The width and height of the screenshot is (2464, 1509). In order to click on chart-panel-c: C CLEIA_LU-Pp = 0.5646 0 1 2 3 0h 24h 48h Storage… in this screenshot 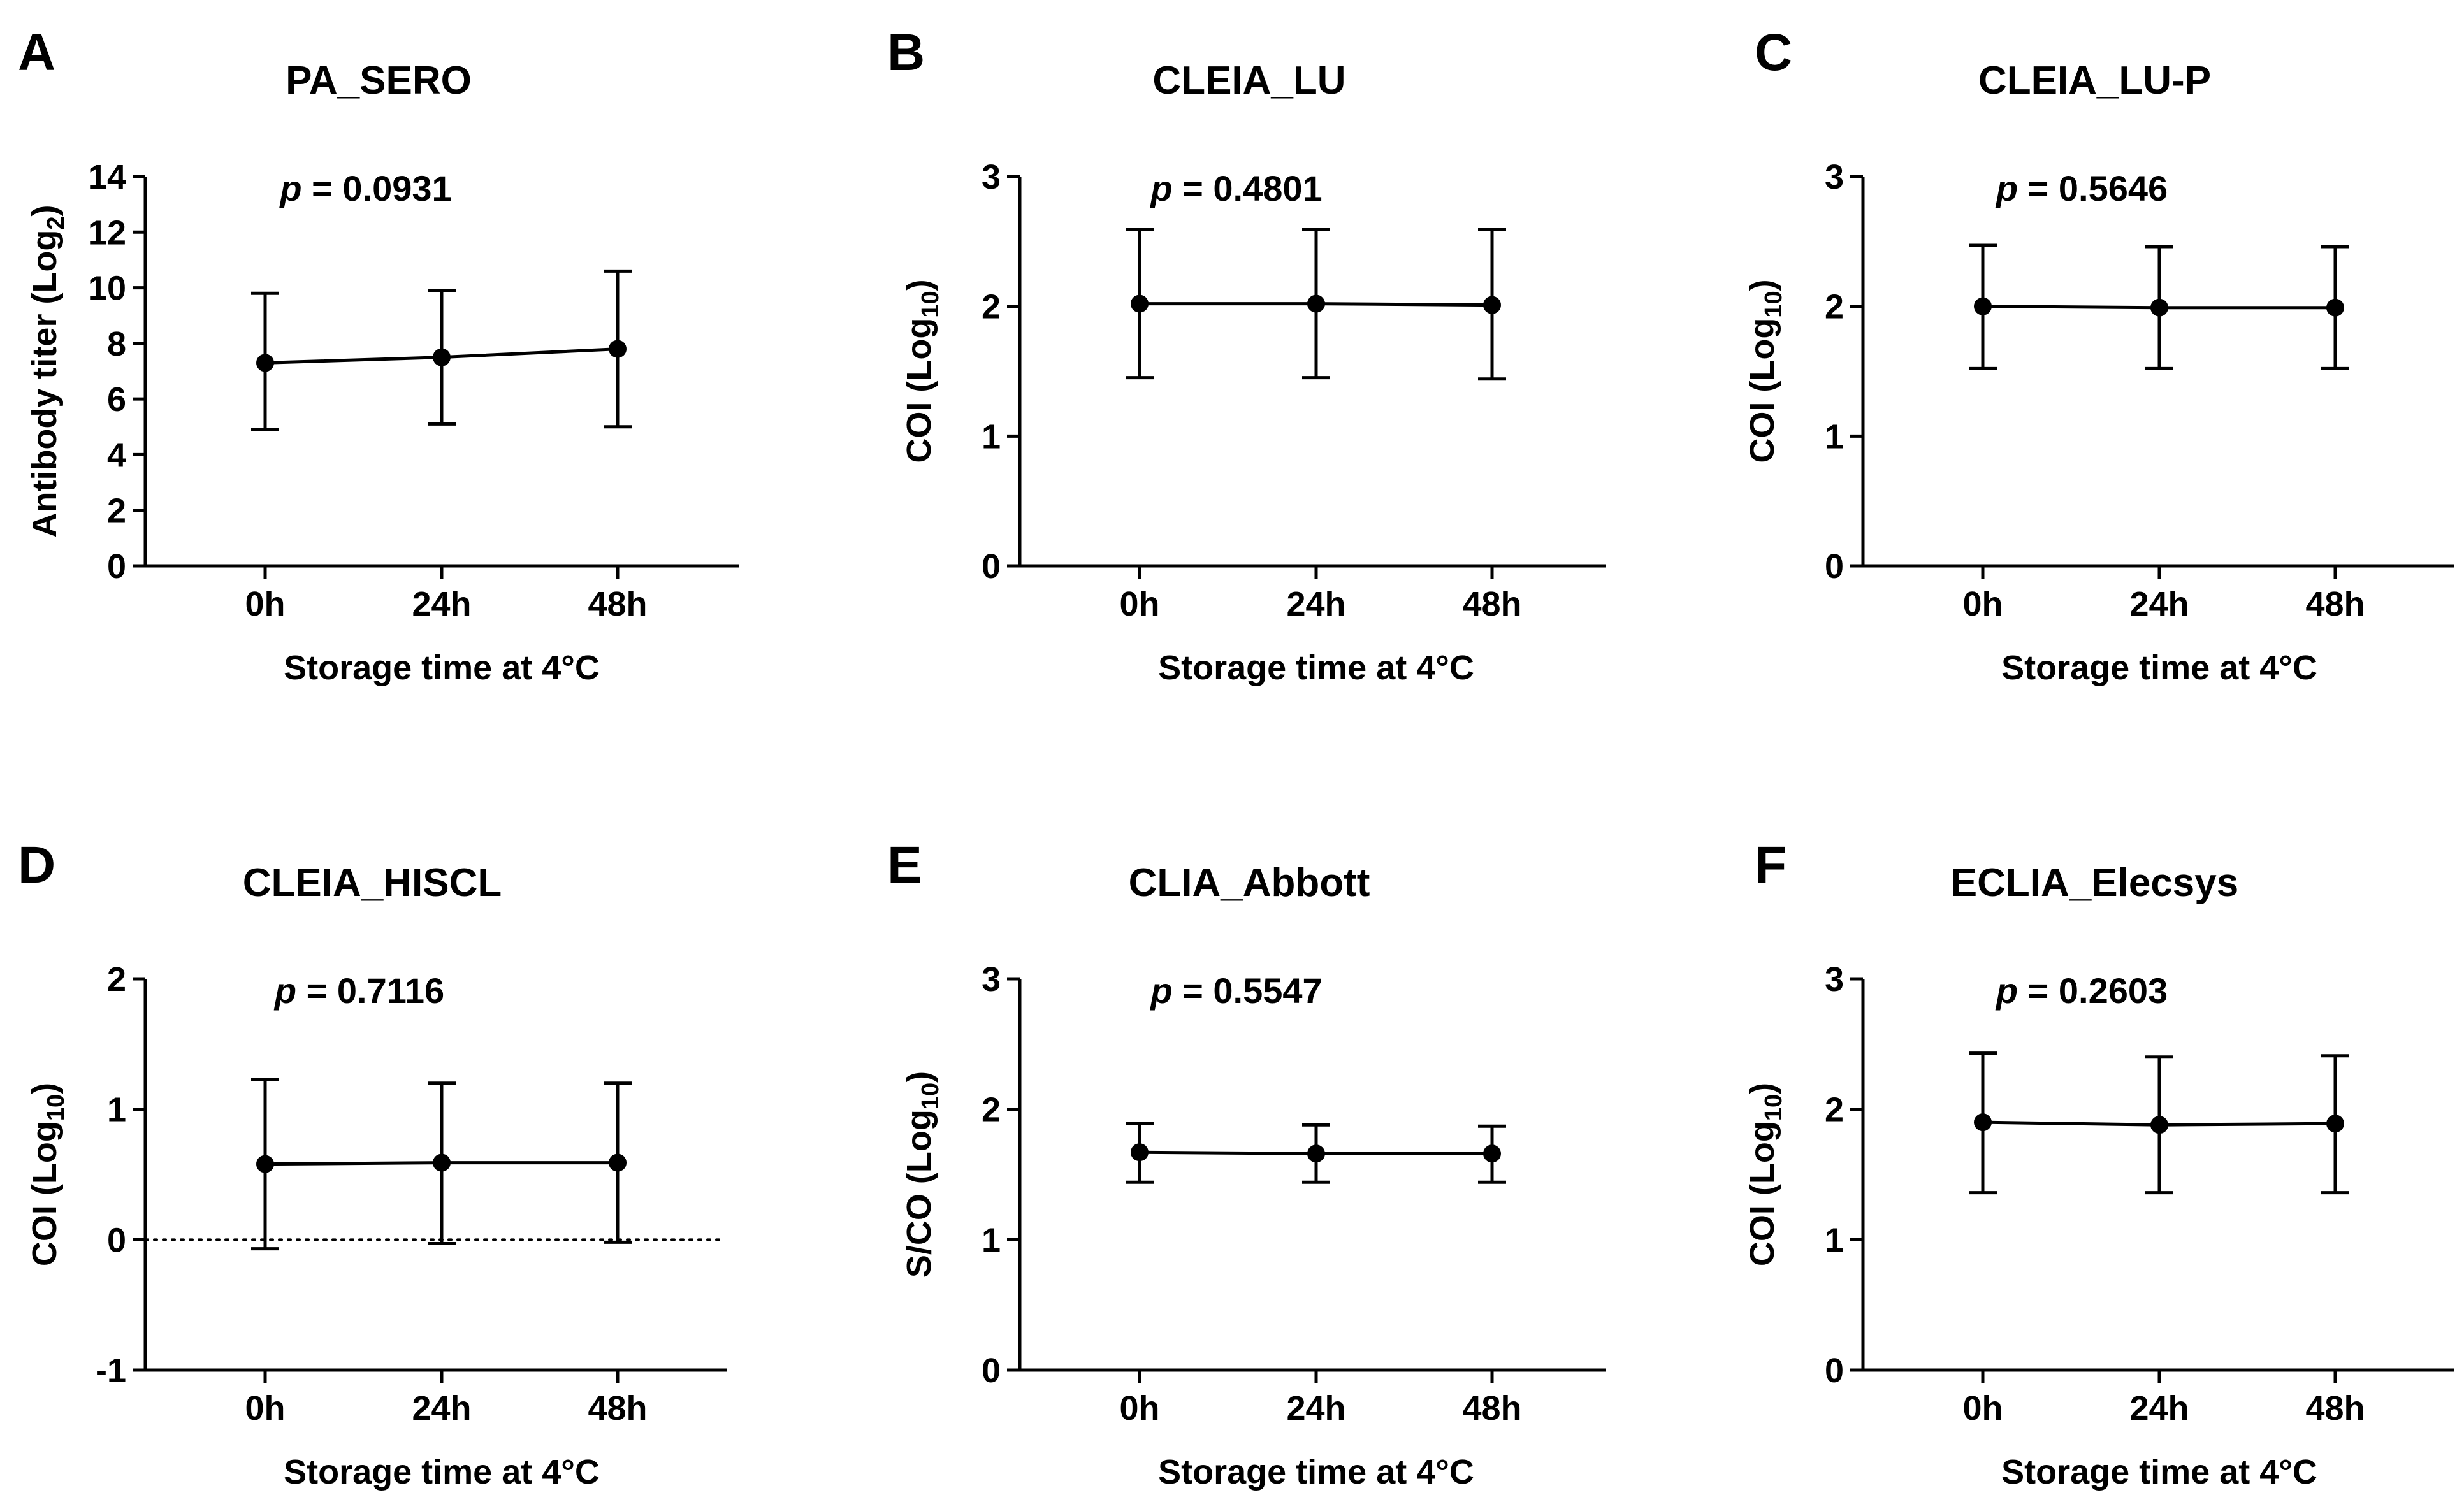, I will do `click(2098, 355)`.